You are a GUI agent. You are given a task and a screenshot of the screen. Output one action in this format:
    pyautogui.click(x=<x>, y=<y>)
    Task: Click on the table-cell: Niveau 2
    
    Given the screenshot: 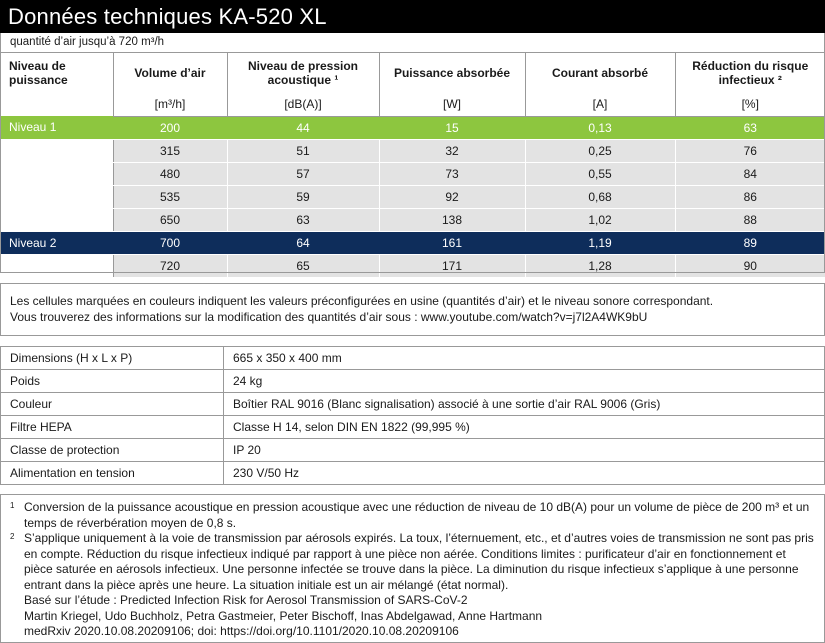 What is the action you would take?
    pyautogui.click(x=57, y=243)
    